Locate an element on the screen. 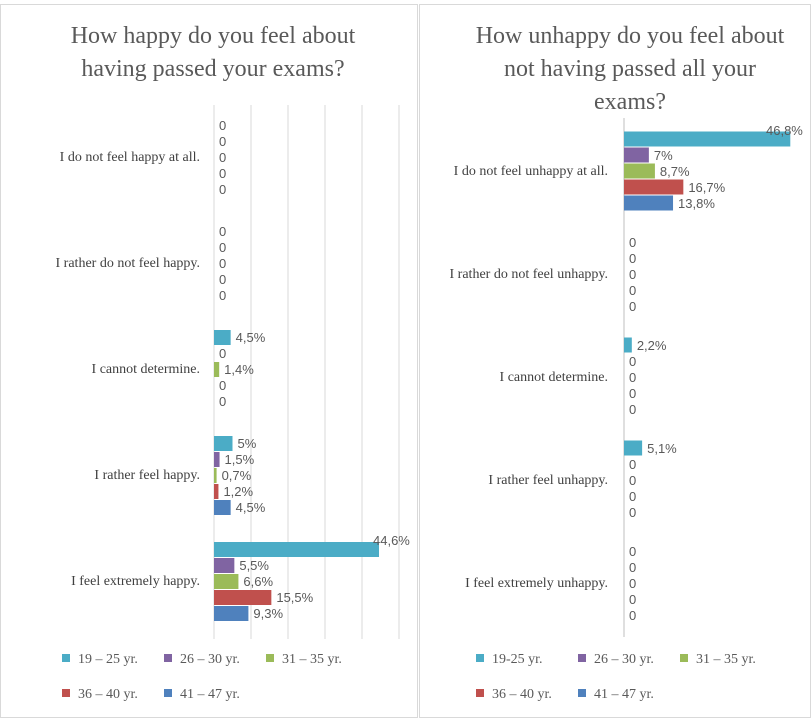  value-label: 44,6% is located at coordinates (391, 540).